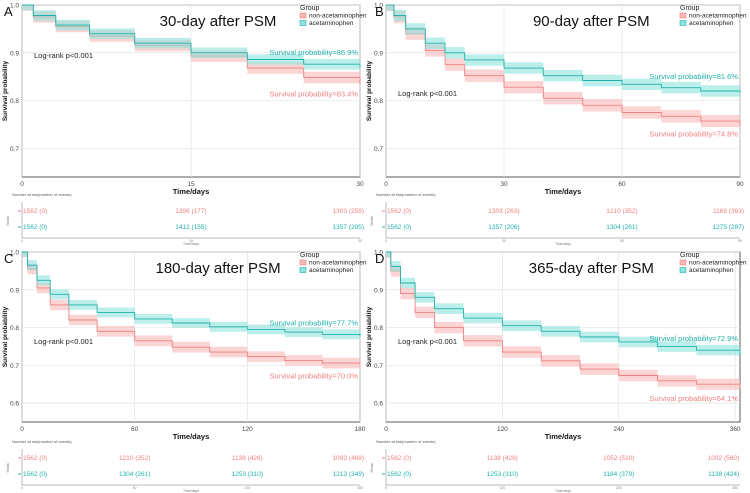  Describe the element at coordinates (313, 52) in the screenshot. I see `survival-annotation: Survival probability=86.9%` at that location.